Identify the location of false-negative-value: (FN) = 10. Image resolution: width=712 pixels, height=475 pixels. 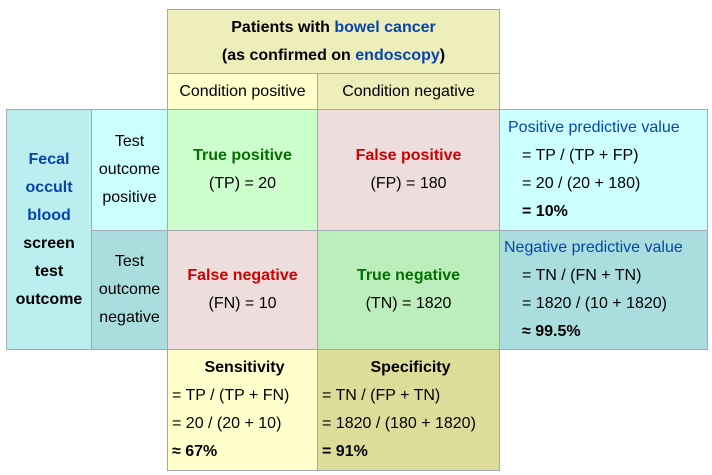
(242, 303).